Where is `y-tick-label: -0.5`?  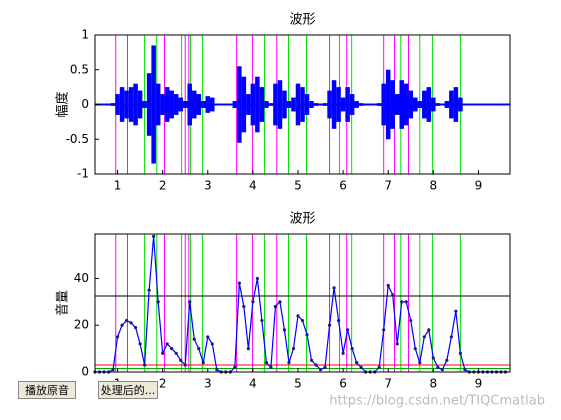 y-tick-label: -0.5 is located at coordinates (77, 139).